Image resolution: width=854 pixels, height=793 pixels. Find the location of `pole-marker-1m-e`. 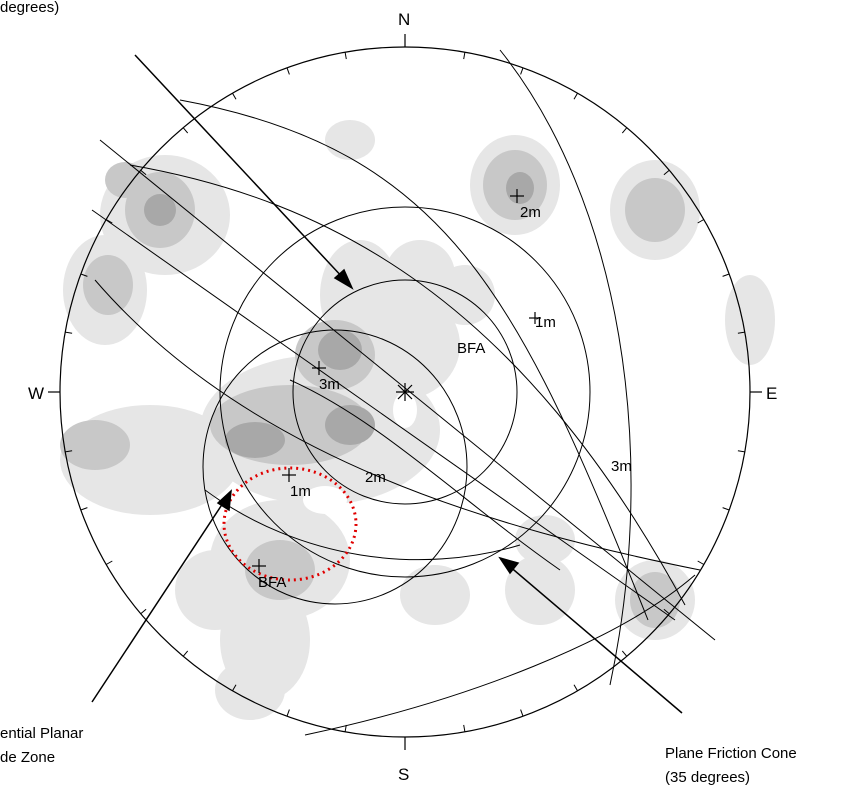

pole-marker-1m-e is located at coordinates (535, 318).